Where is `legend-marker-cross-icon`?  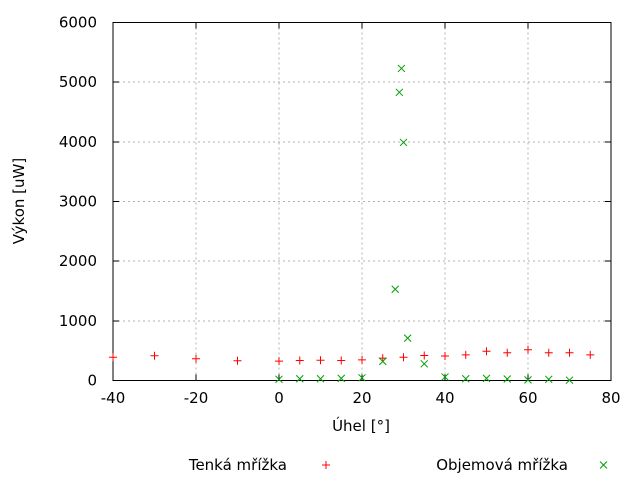
legend-marker-cross-icon is located at coordinates (603, 465).